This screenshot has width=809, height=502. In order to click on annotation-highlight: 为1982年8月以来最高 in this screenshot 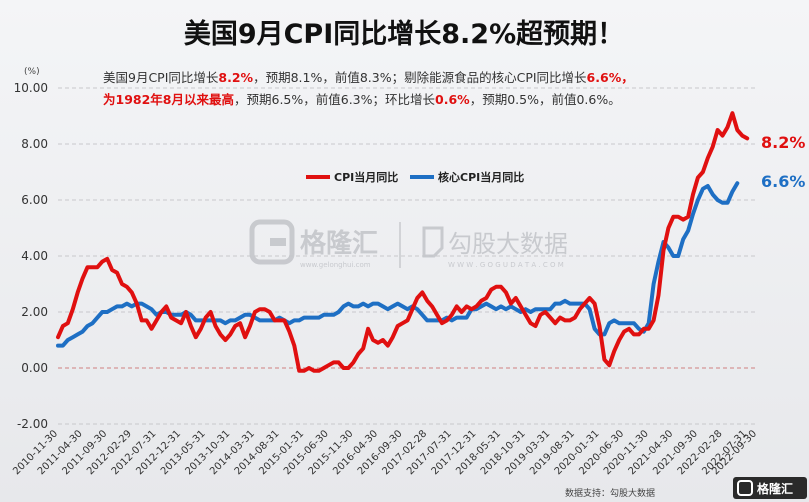, I will do `click(168, 99)`.